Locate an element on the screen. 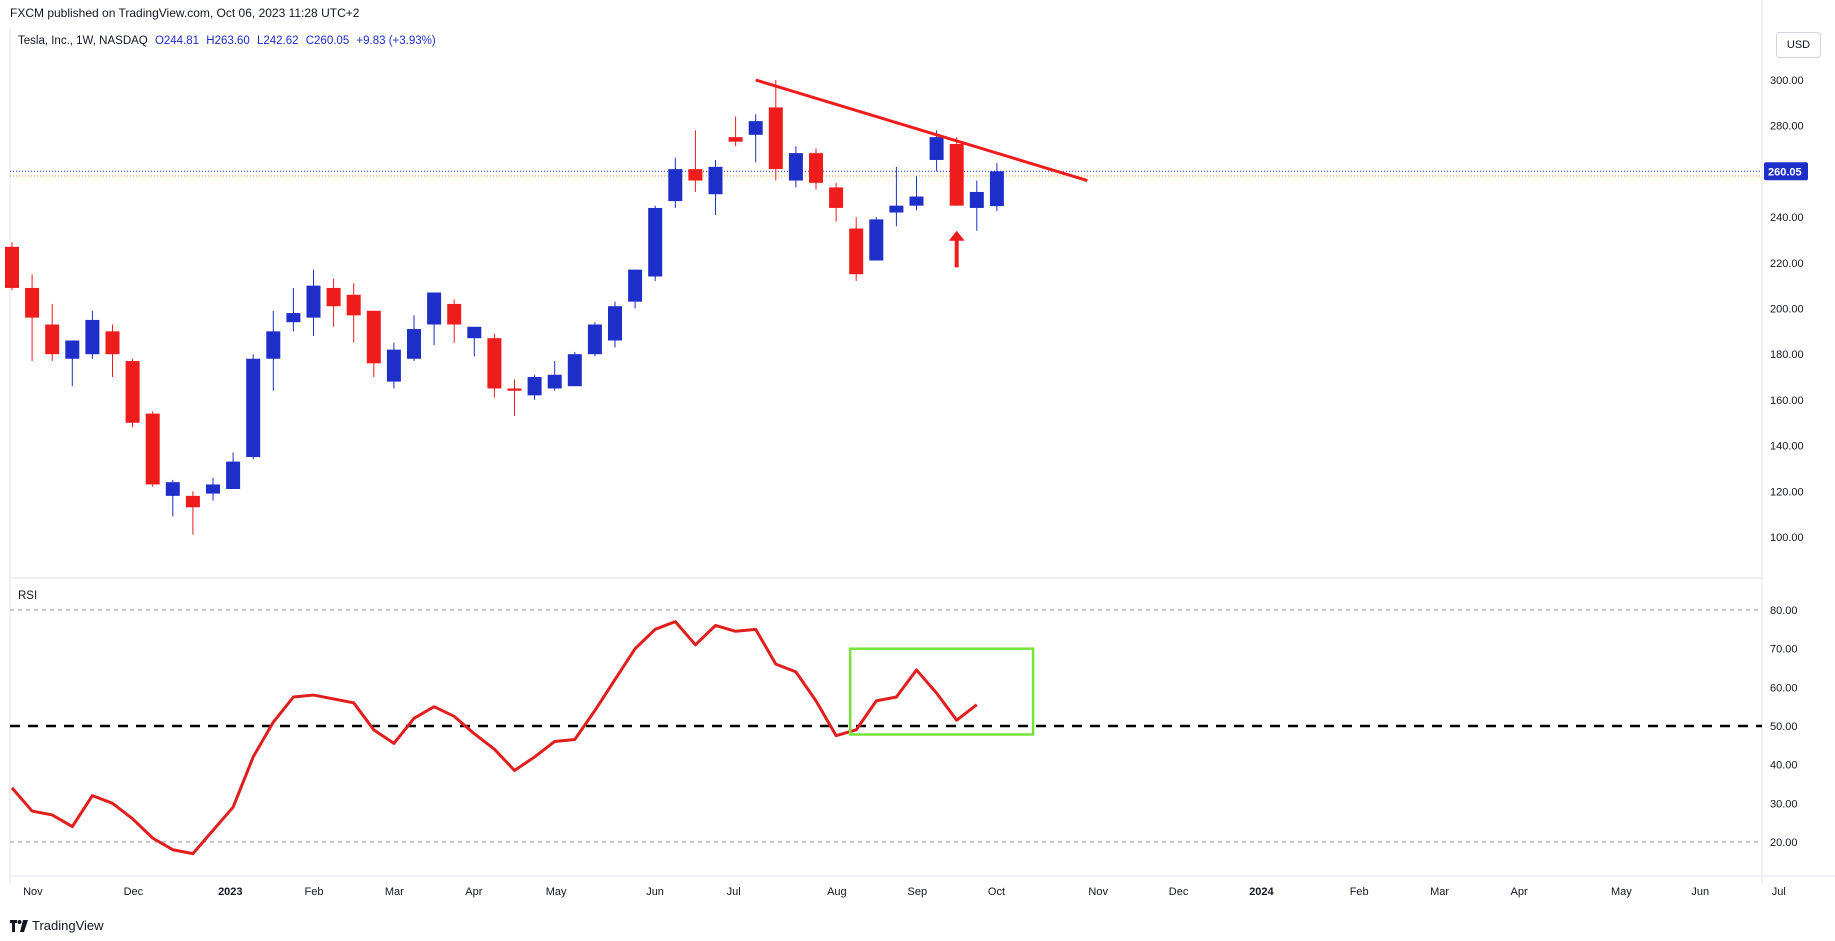  time-tick-label: 2023 is located at coordinates (230, 892).